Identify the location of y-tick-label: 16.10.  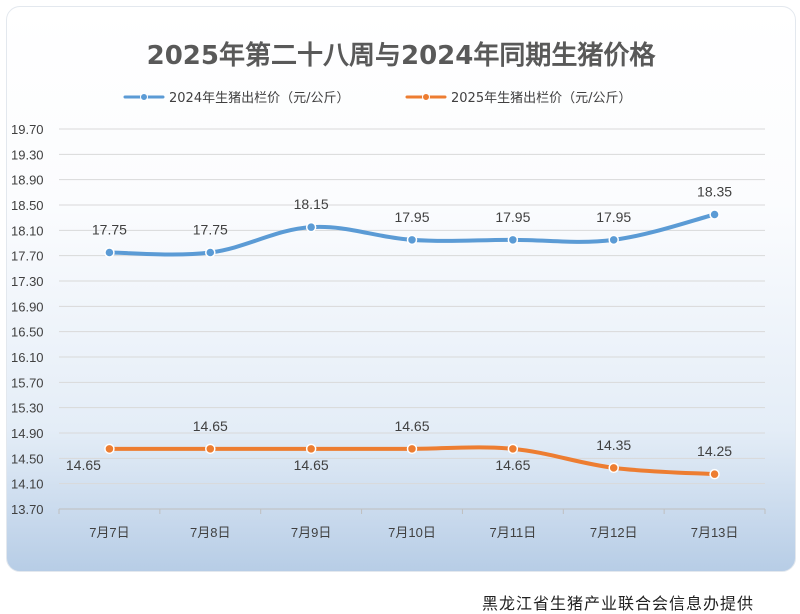
(27, 357).